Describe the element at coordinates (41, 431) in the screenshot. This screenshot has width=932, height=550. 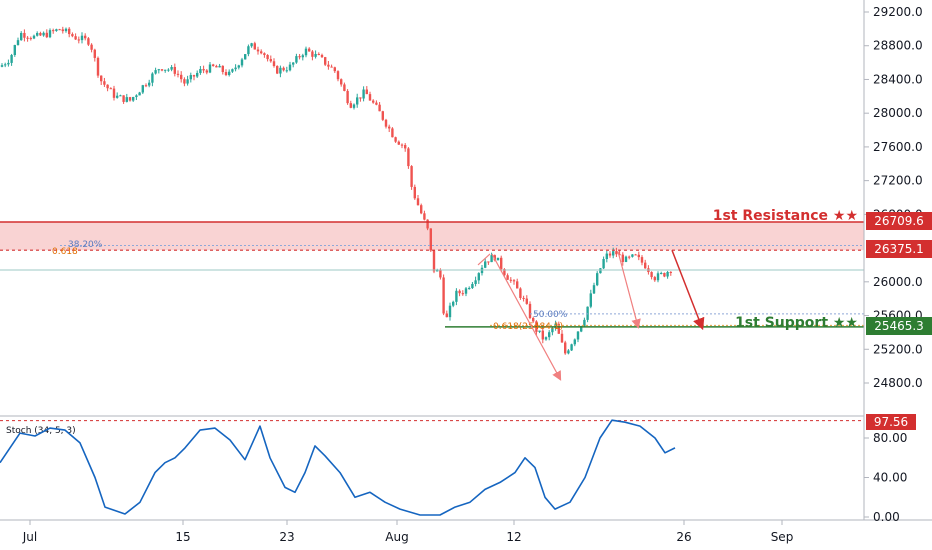
I see `stoch-label: Stoch (34, 5, 3)` at that location.